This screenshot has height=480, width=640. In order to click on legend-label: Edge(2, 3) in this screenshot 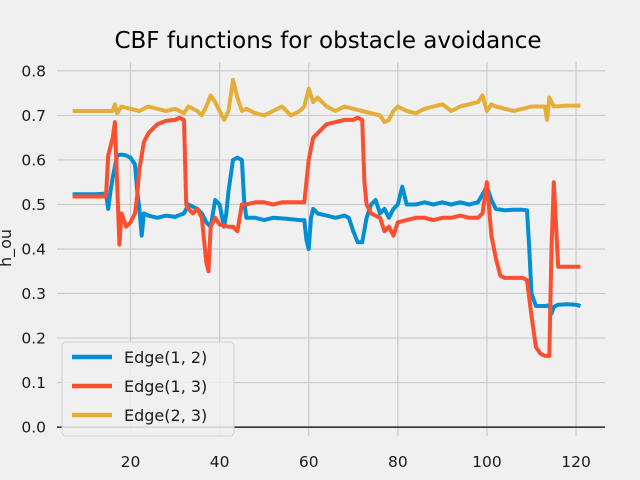, I will do `click(165, 415)`.